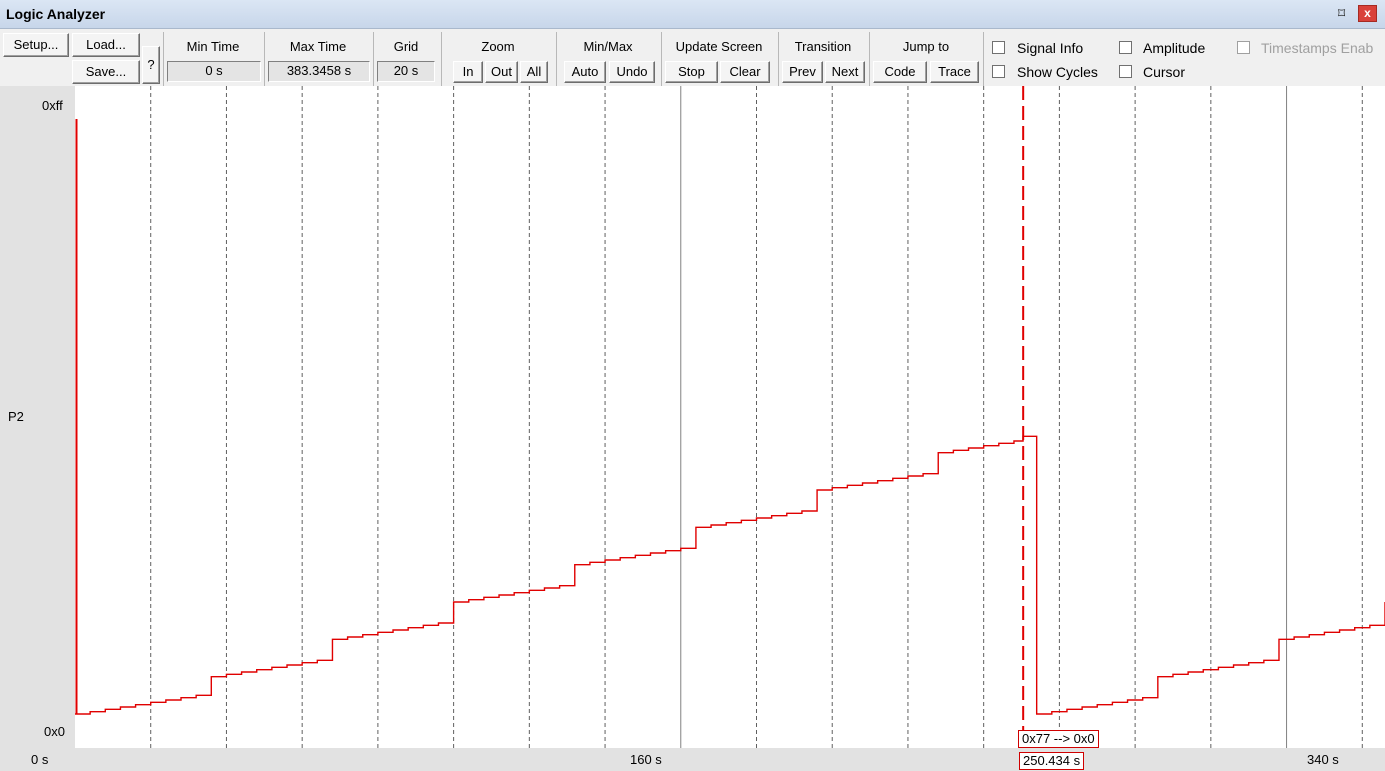  What do you see at coordinates (1057, 72) in the screenshot?
I see `show-cycles-label: Show Cycles` at bounding box center [1057, 72].